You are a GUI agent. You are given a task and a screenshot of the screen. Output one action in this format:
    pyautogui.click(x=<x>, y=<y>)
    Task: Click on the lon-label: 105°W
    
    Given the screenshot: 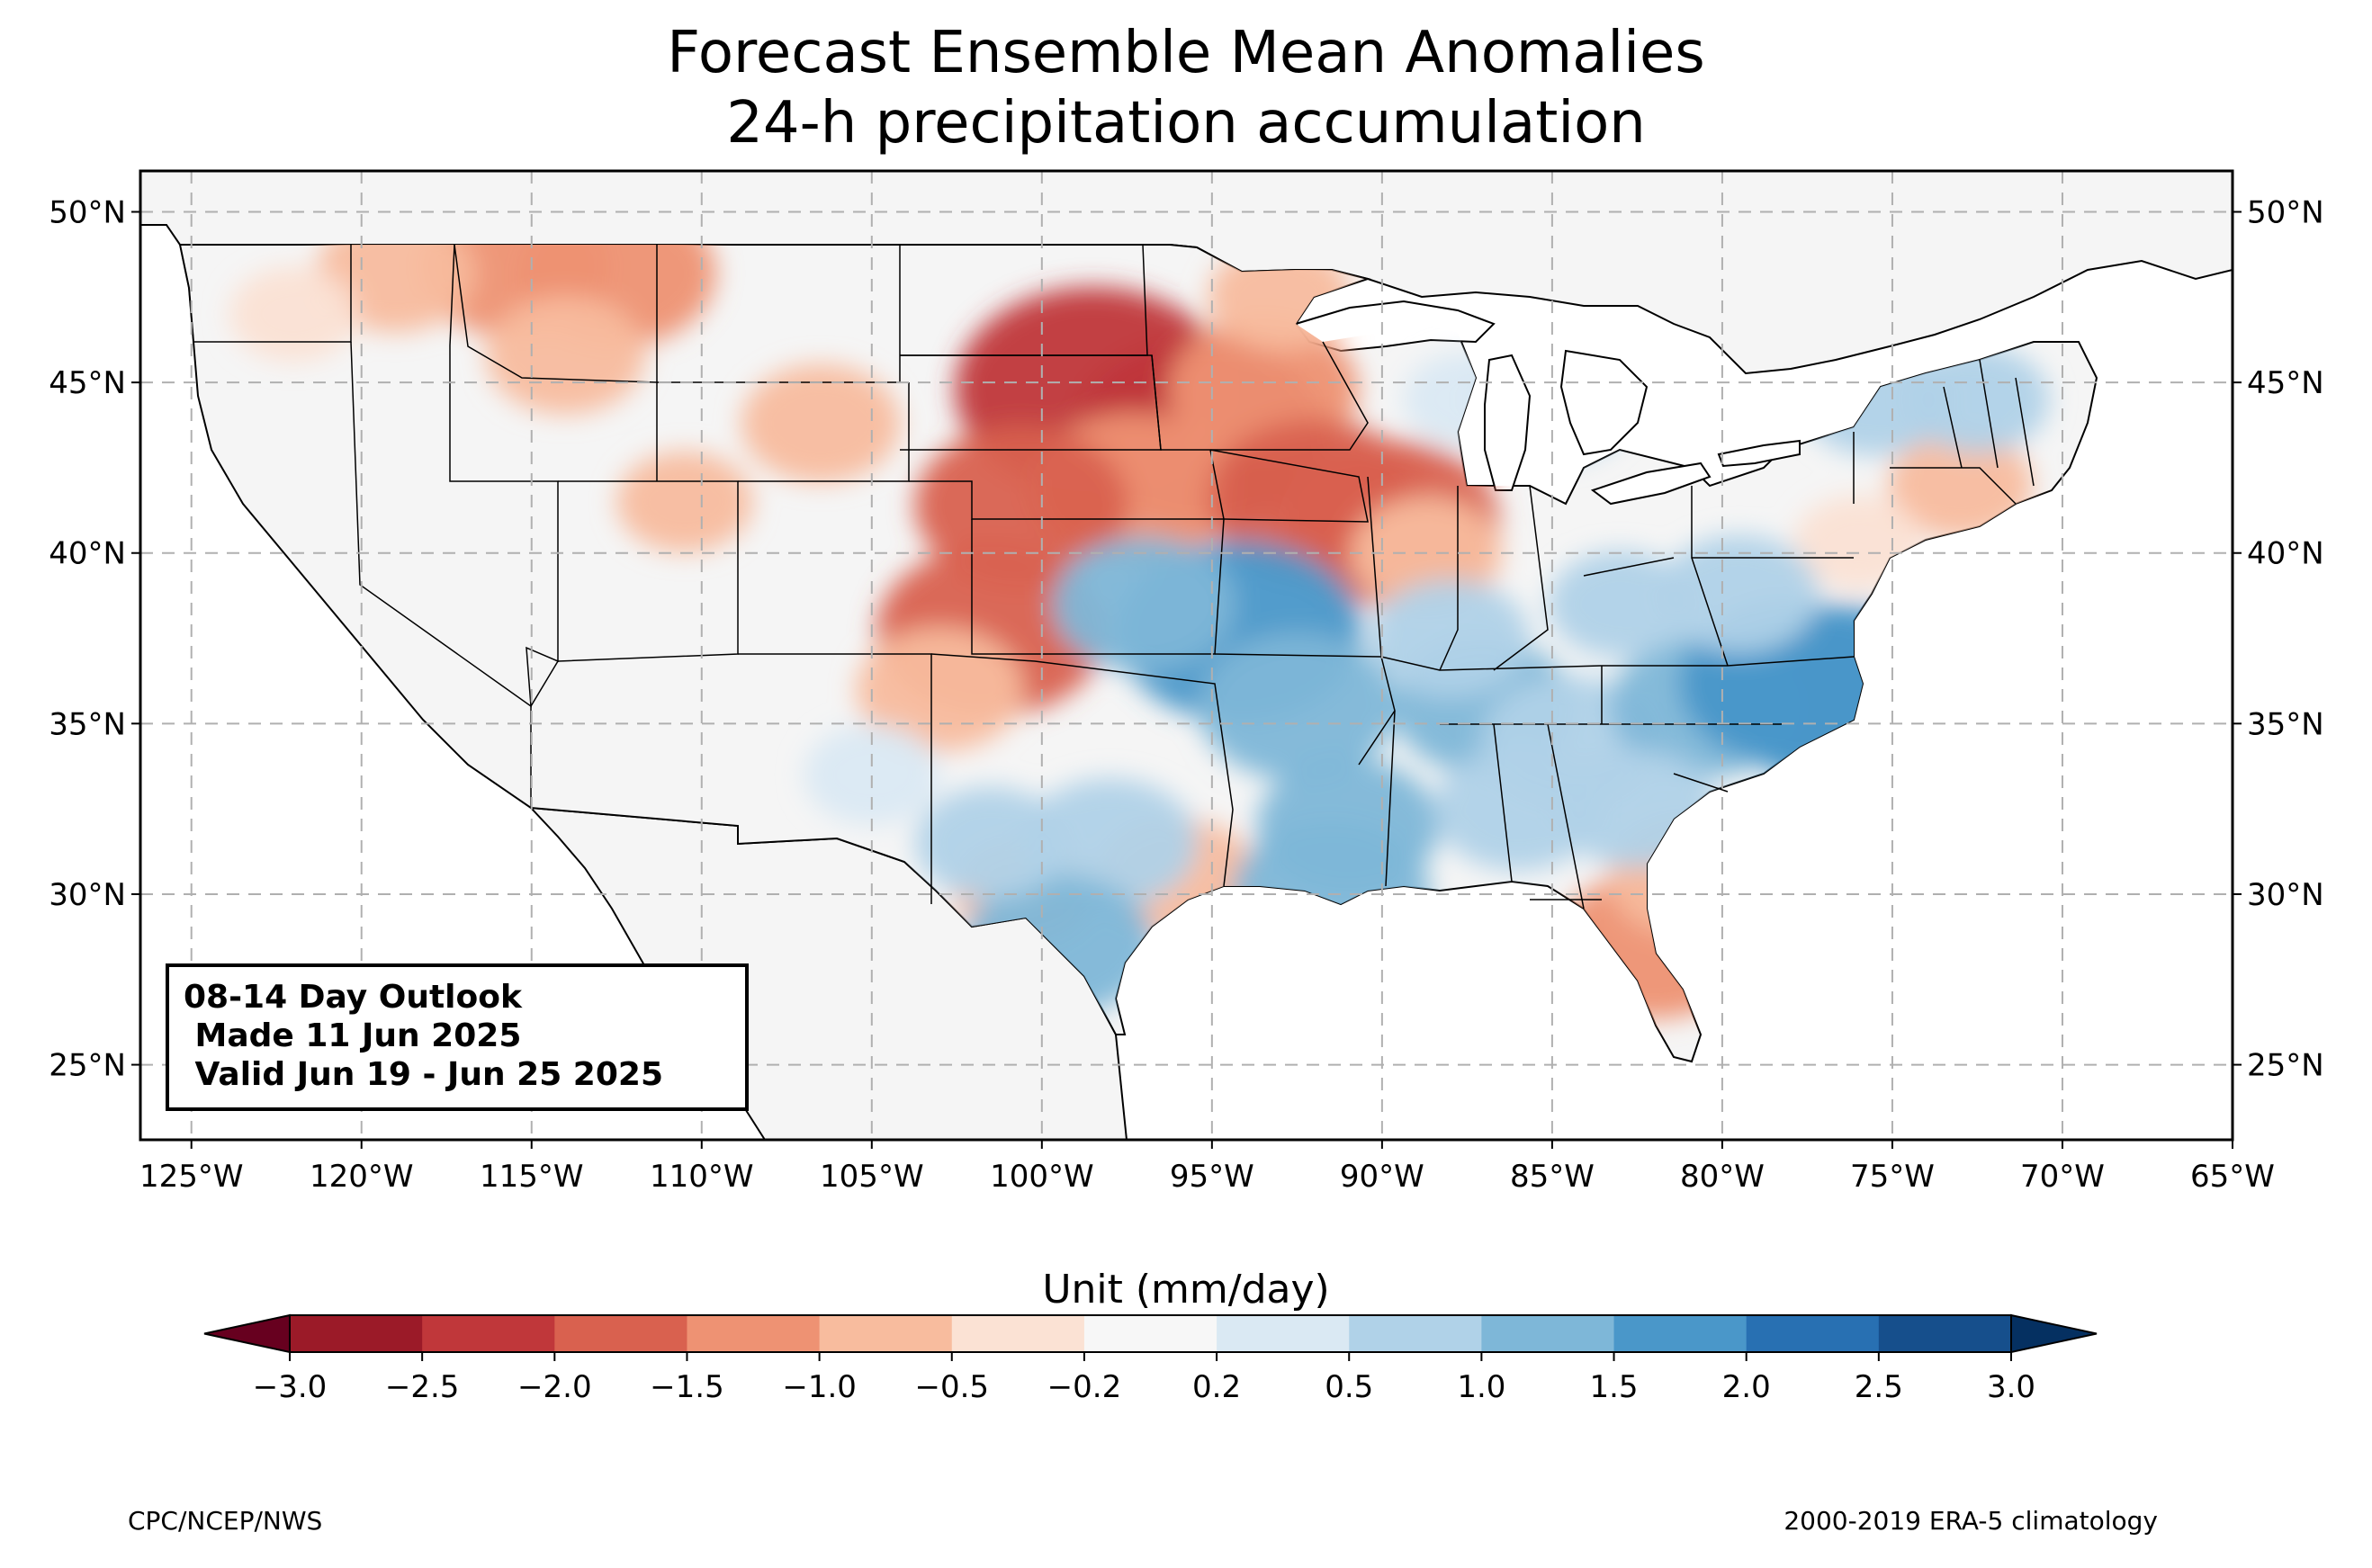 What is the action you would take?
    pyautogui.click(x=872, y=1177)
    